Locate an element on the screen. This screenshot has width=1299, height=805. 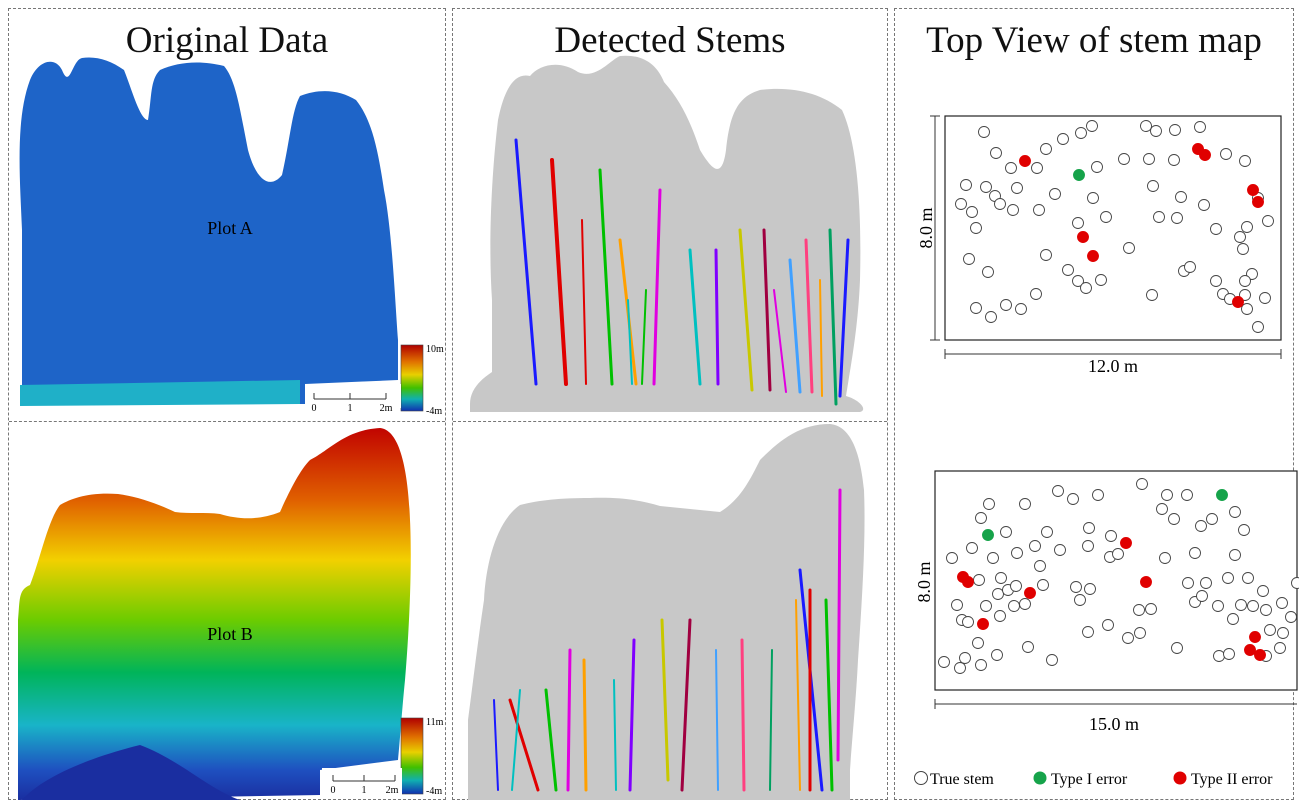
legend-type1-marker is located at coordinates (1040, 778).